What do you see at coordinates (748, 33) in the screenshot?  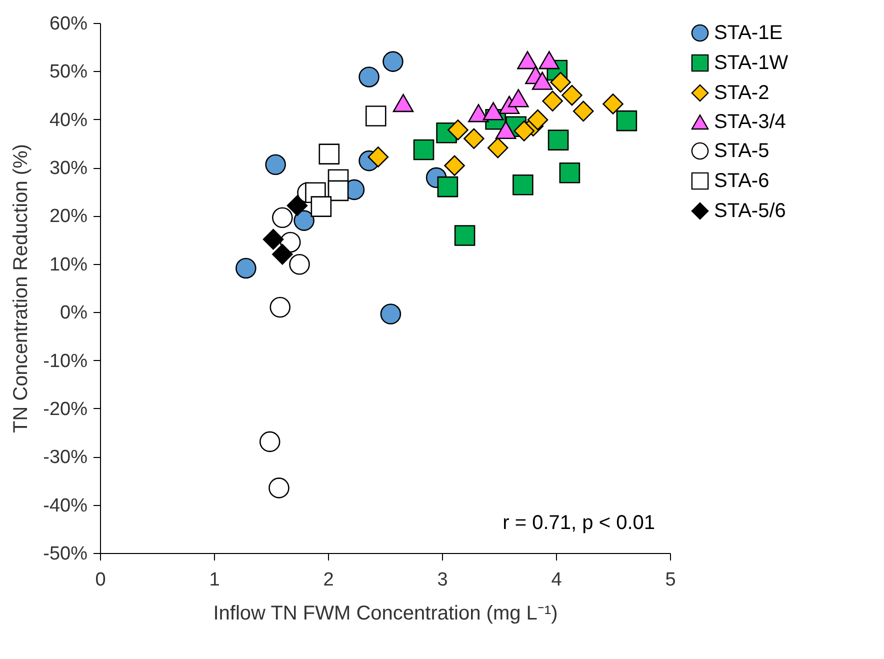 I see `legend-label: STA-1E` at bounding box center [748, 33].